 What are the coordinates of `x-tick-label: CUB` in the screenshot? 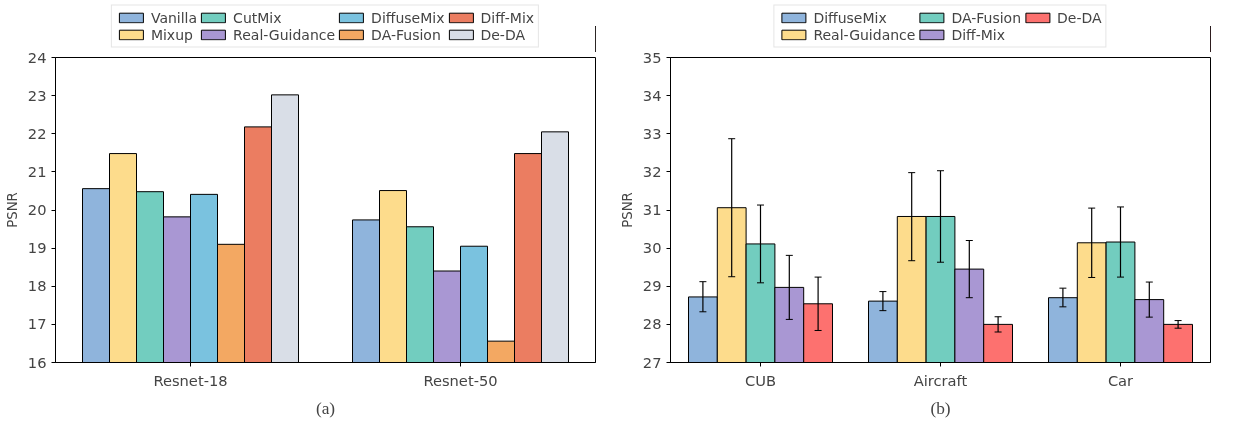 It's located at (760, 380).